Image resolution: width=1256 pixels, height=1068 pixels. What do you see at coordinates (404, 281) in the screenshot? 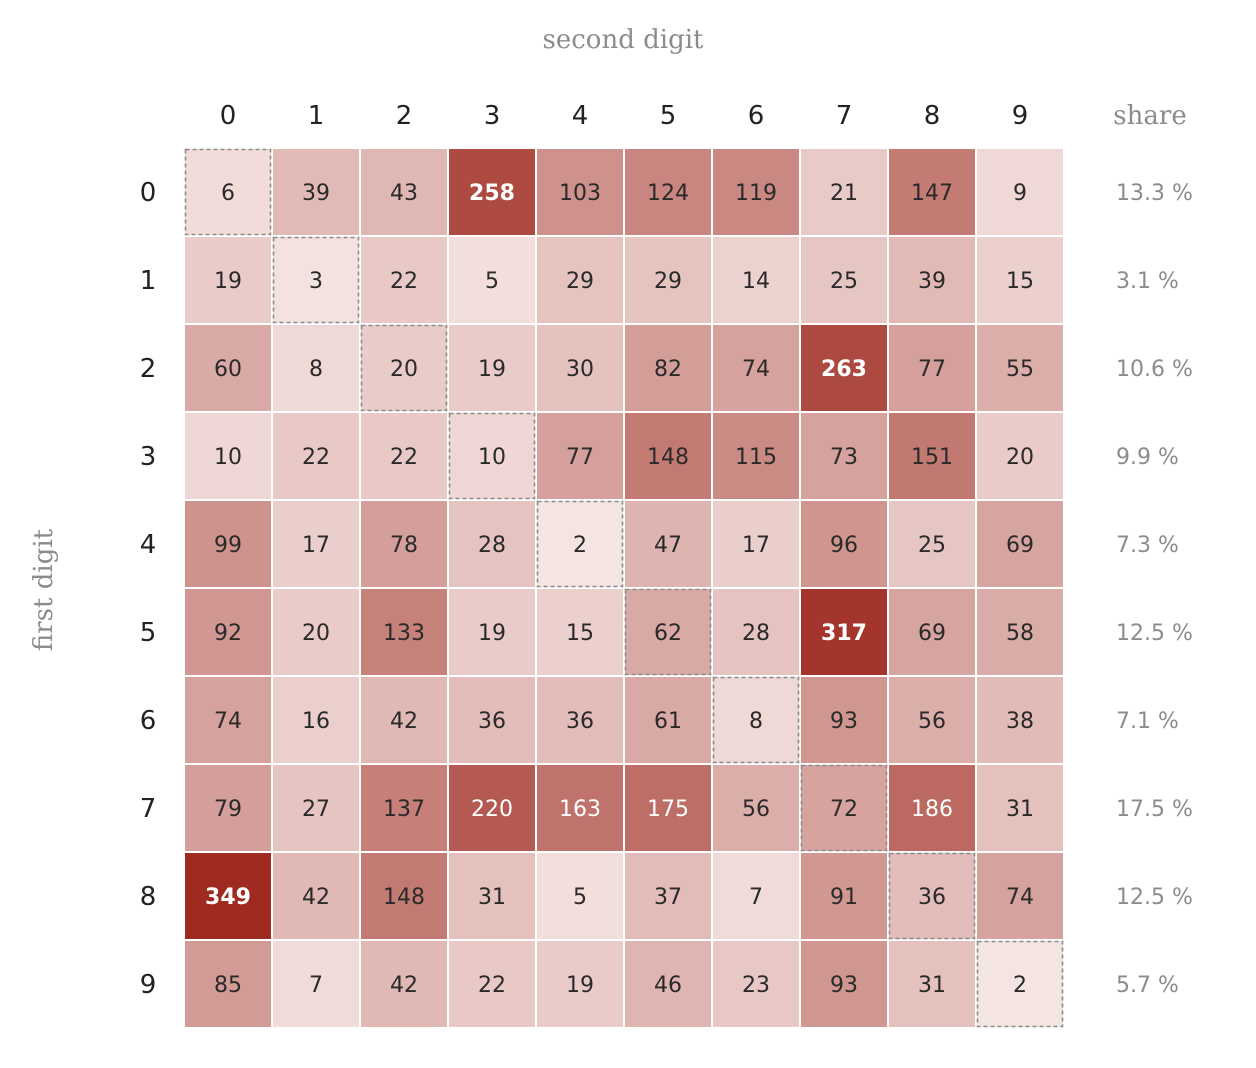
I see `cell-label-1-2: 22` at bounding box center [404, 281].